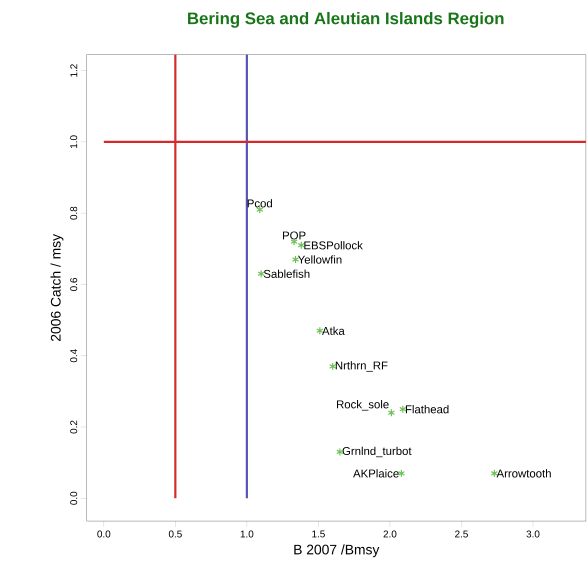 The width and height of the screenshot is (587, 583). What do you see at coordinates (74, 142) in the screenshot?
I see `y-tick-label: 1.0` at bounding box center [74, 142].